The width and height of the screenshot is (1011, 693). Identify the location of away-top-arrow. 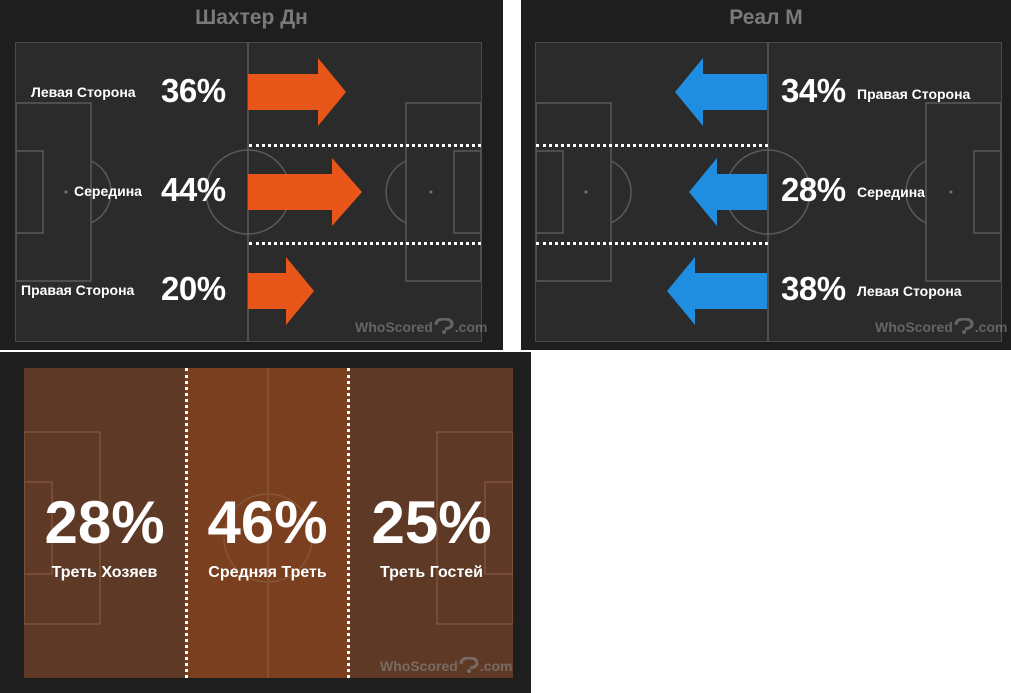
(721, 92).